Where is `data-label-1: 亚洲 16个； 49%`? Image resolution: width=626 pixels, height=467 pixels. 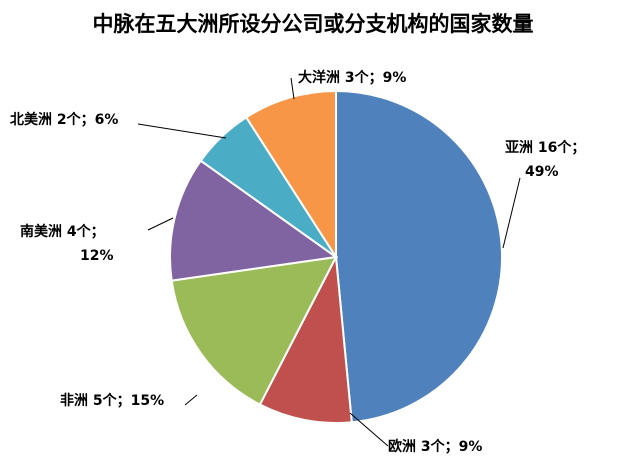 data-label-1: 亚洲 16个； 49% is located at coordinates (545, 159).